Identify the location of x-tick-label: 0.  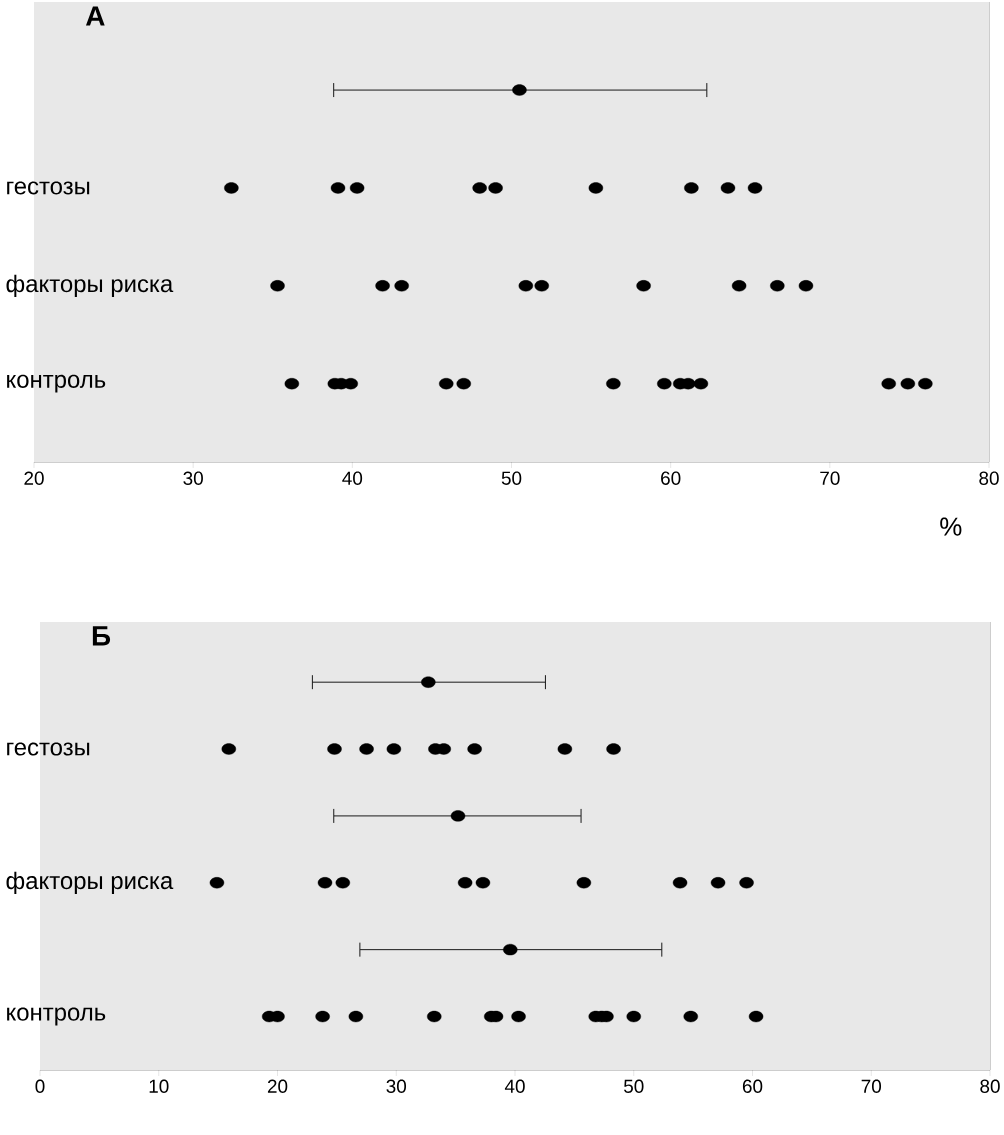
(40, 1086).